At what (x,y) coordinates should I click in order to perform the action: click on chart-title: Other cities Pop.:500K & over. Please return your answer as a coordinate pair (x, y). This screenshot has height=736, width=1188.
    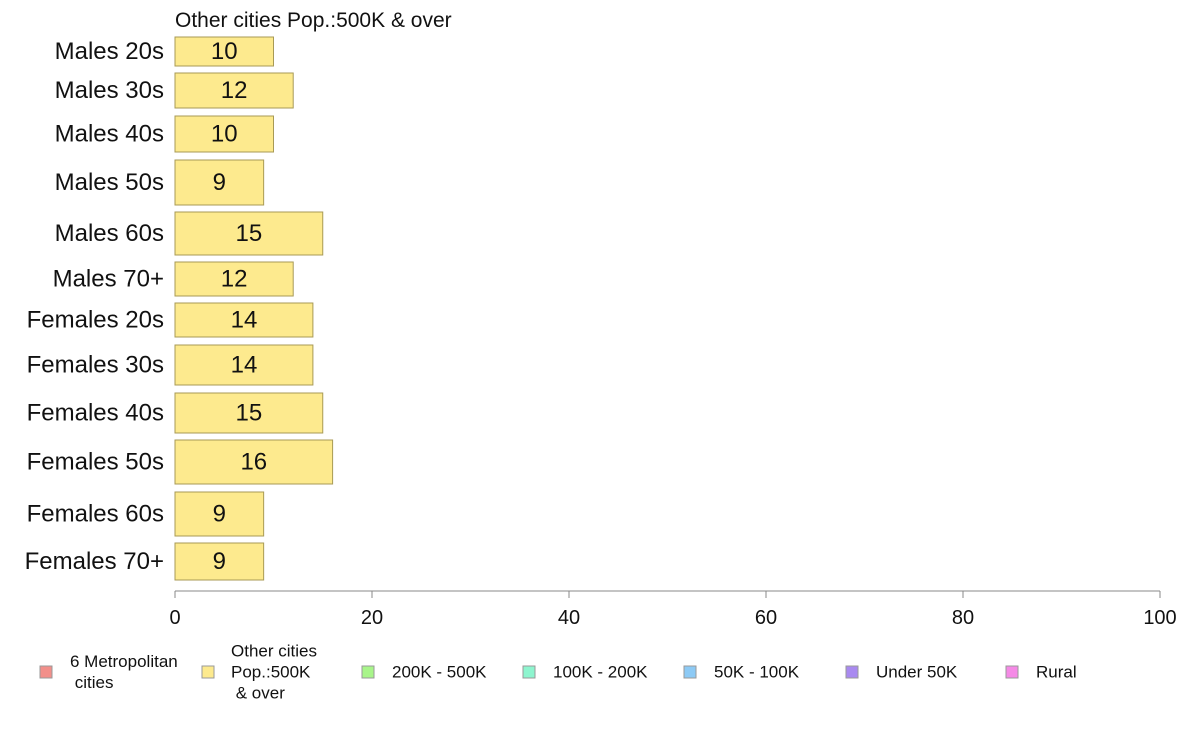
    Looking at the image, I should click on (313, 20).